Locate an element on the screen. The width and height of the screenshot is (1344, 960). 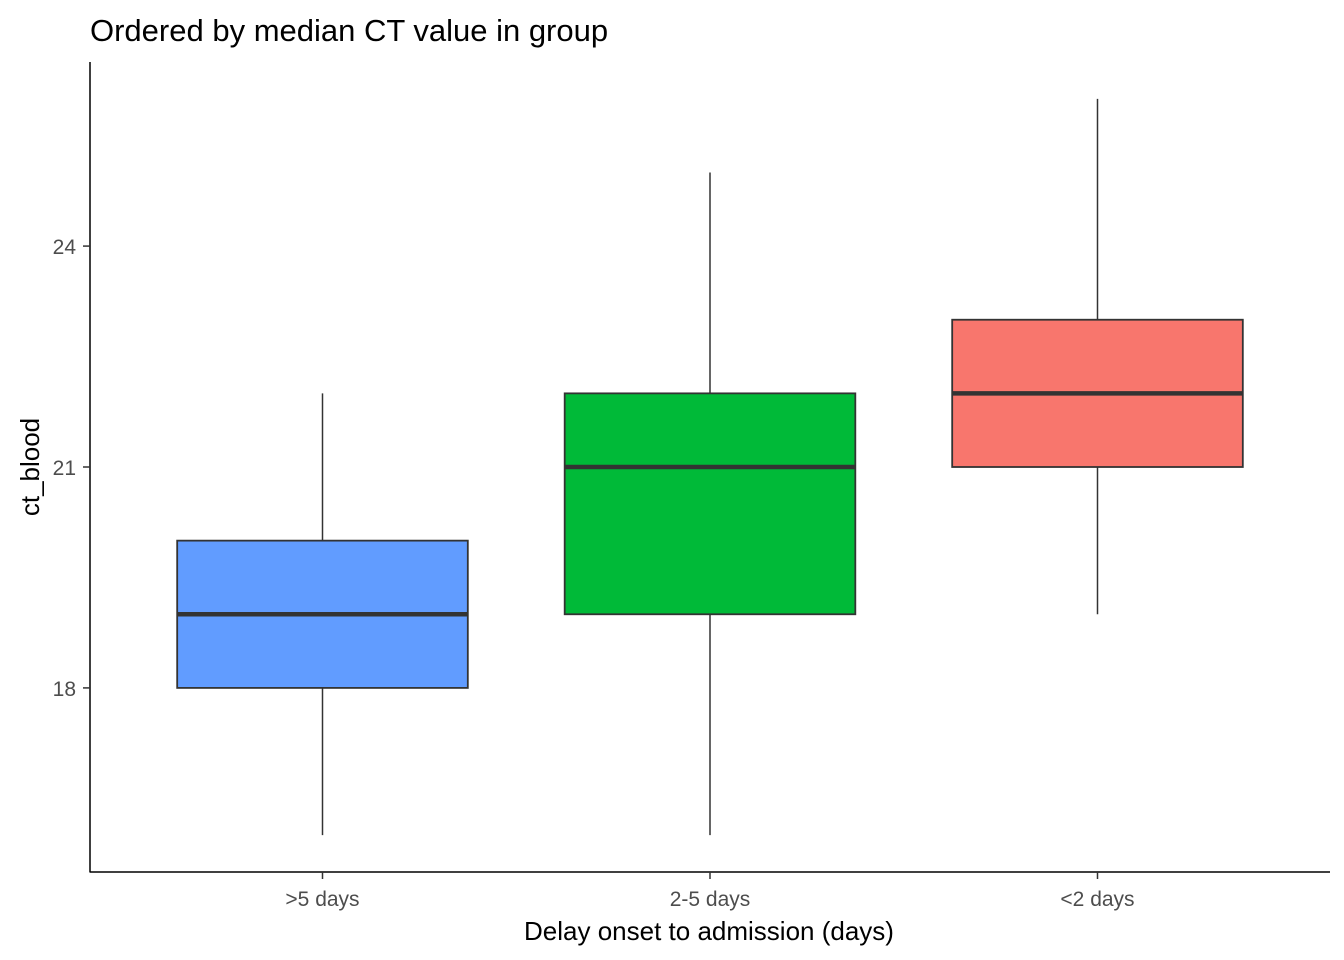
x-tick-label: >5 days is located at coordinates (322, 899).